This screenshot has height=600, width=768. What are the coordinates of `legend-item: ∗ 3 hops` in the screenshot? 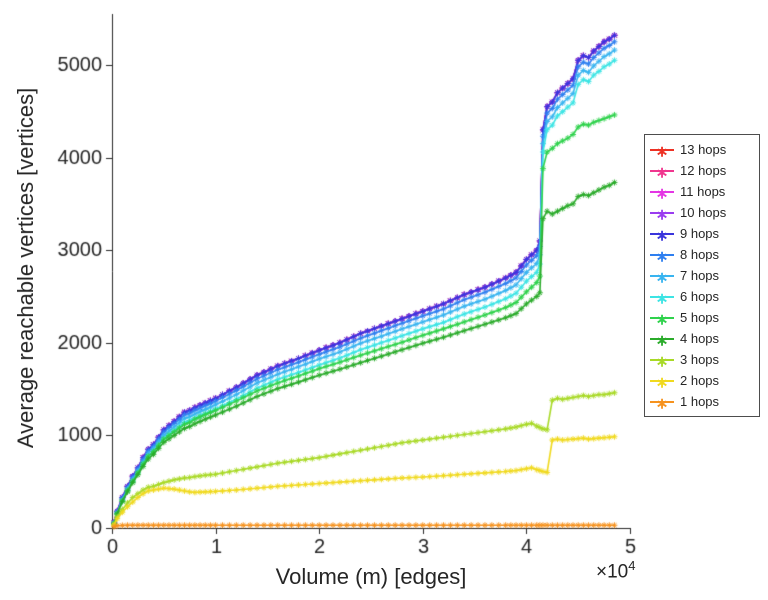 It's located at (702, 359).